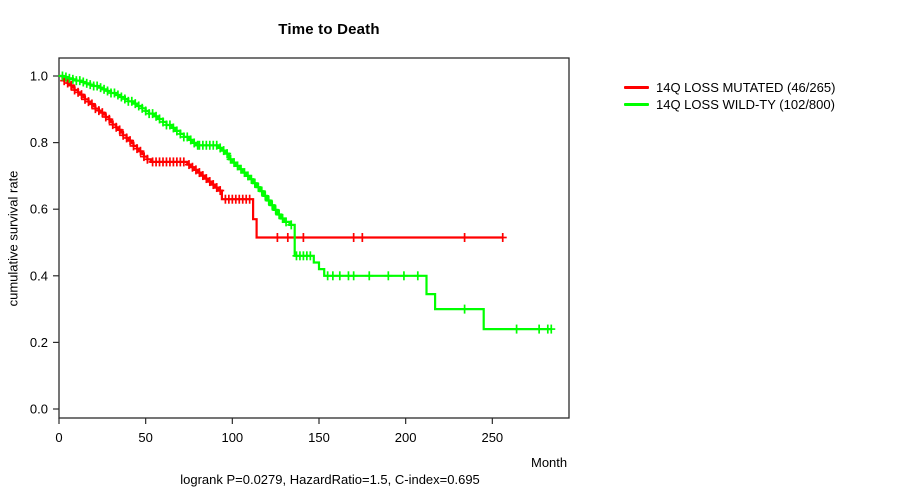 The height and width of the screenshot is (500, 900). I want to click on x-axis-ticks: 0 50 100 150 200 250, so click(279, 431).